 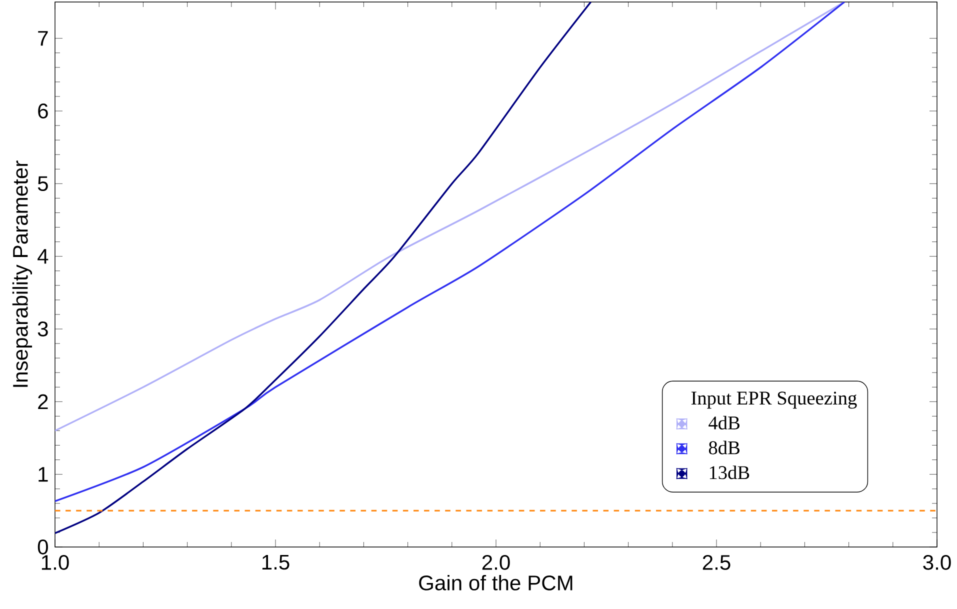 What do you see at coordinates (495, 582) in the screenshot?
I see `x-axis-title: Gain of the PCM` at bounding box center [495, 582].